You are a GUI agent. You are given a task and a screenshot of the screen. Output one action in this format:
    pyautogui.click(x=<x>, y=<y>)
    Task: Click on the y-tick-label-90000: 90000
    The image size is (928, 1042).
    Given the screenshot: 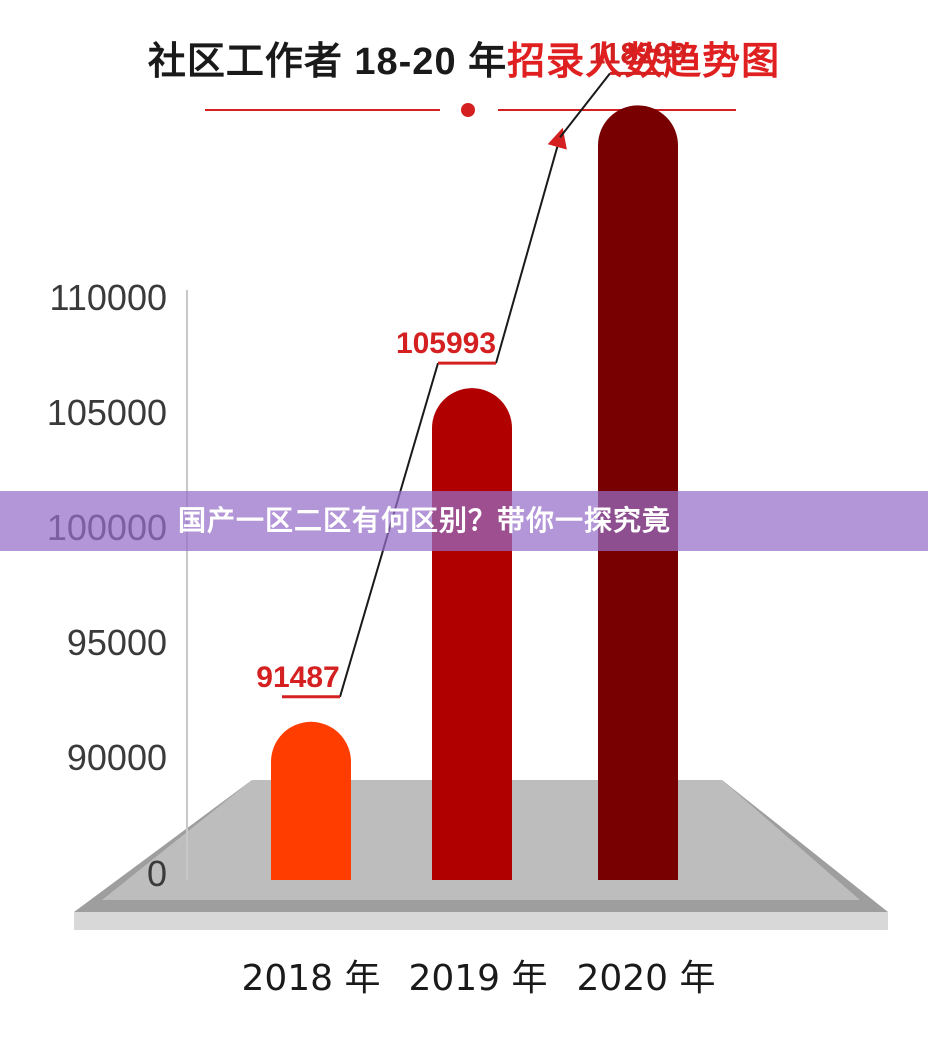 What is the action you would take?
    pyautogui.click(x=117, y=757)
    